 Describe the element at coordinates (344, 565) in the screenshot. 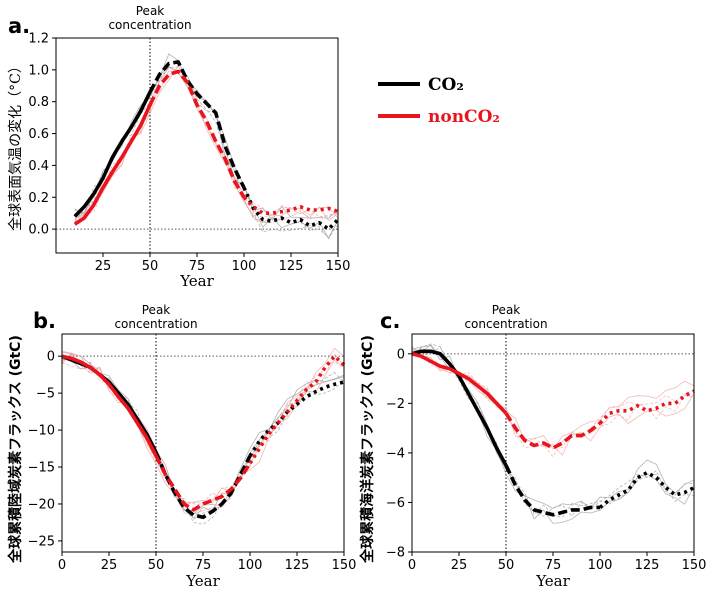

I see `panel-b-xtick-150: 150` at that location.